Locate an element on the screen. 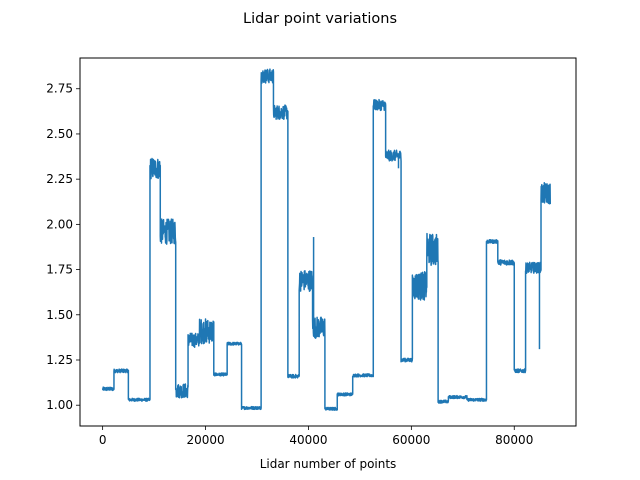 This screenshot has height=480, width=640. y-tick-label: 2.00 is located at coordinates (59, 224).